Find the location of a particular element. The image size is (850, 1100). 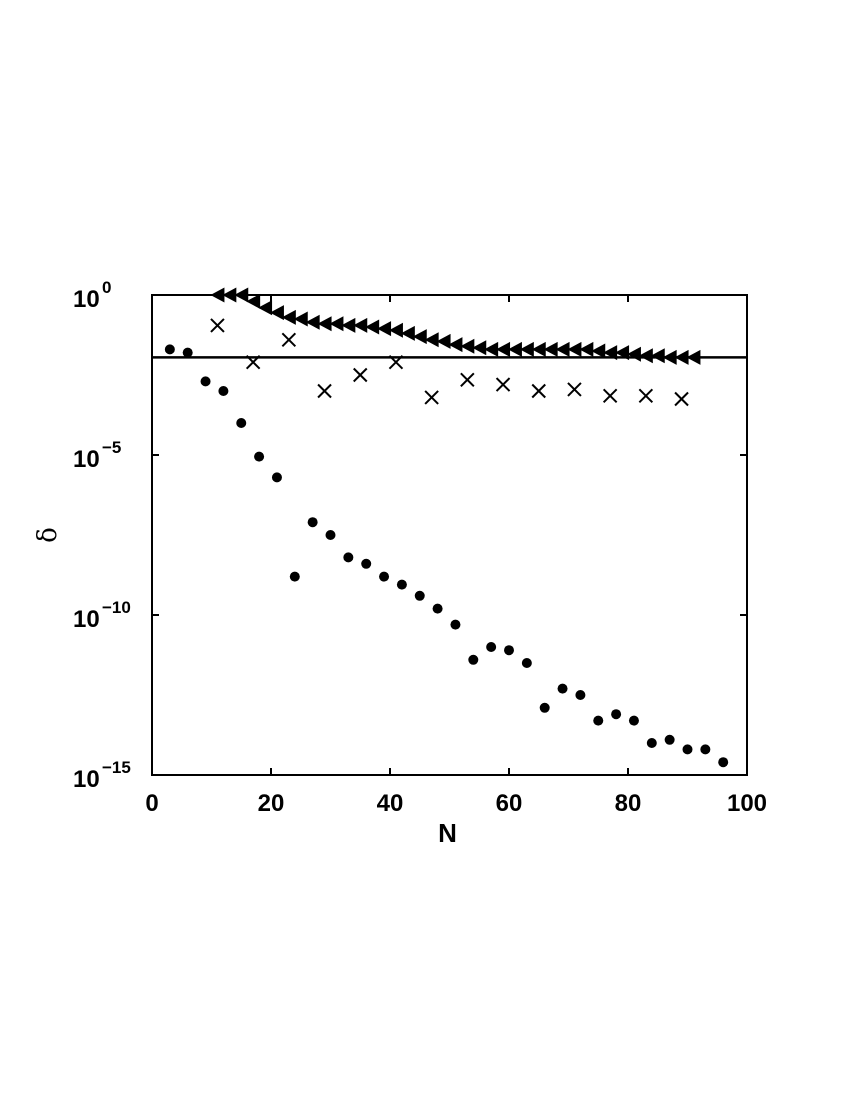

y-tick-label: 10 −15 is located at coordinates (102, 775).